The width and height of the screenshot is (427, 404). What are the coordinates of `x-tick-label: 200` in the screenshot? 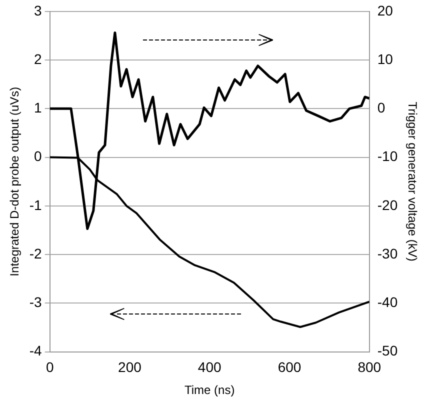 It's located at (130, 367).